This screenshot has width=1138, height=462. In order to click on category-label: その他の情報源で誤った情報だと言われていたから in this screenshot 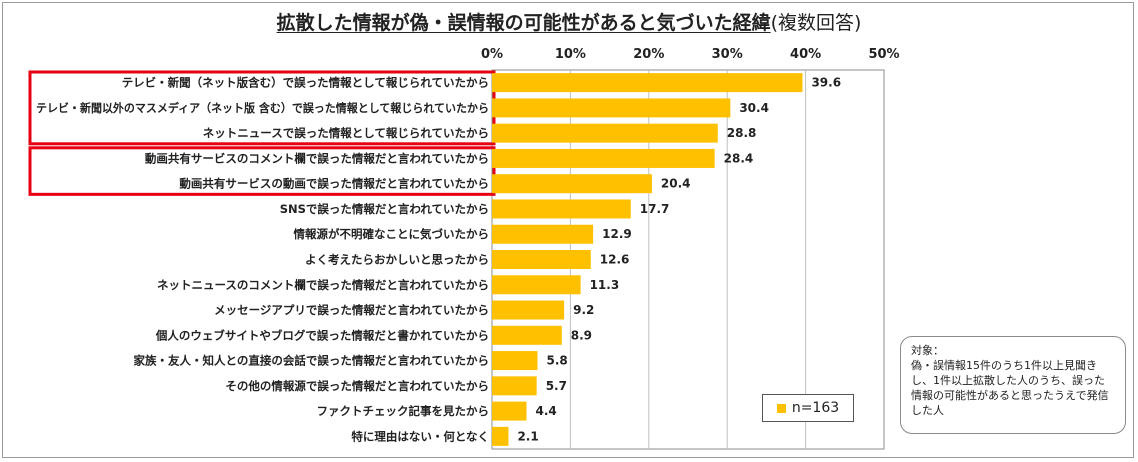, I will do `click(357, 386)`.